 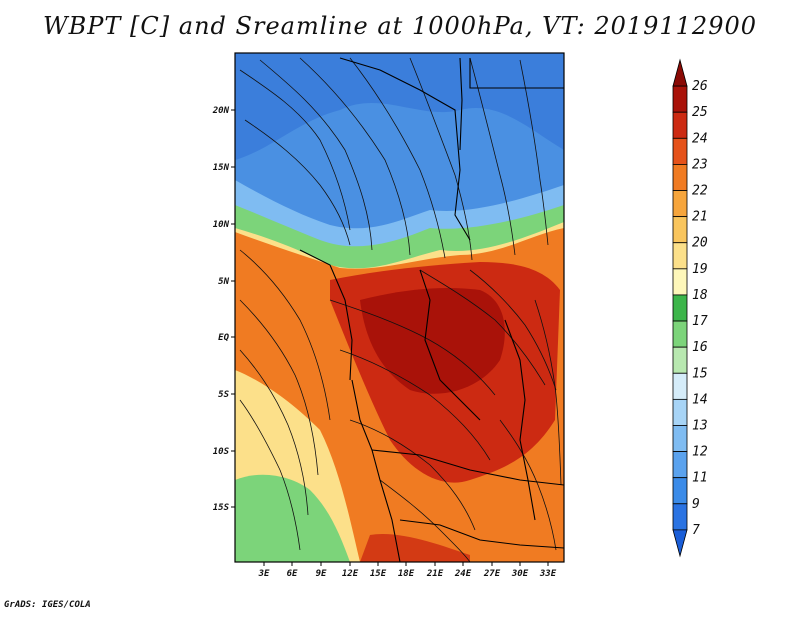 I want to click on lat-tick-15N: 15N, so click(x=224, y=168).